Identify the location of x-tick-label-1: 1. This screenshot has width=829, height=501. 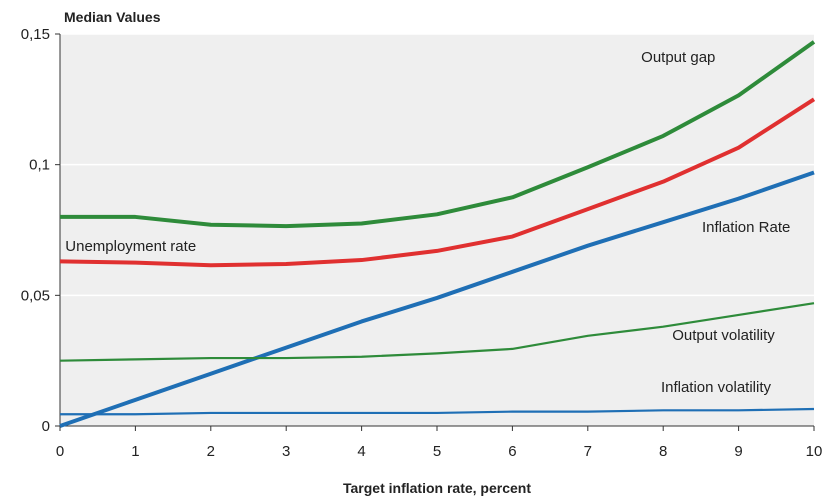
(135, 451).